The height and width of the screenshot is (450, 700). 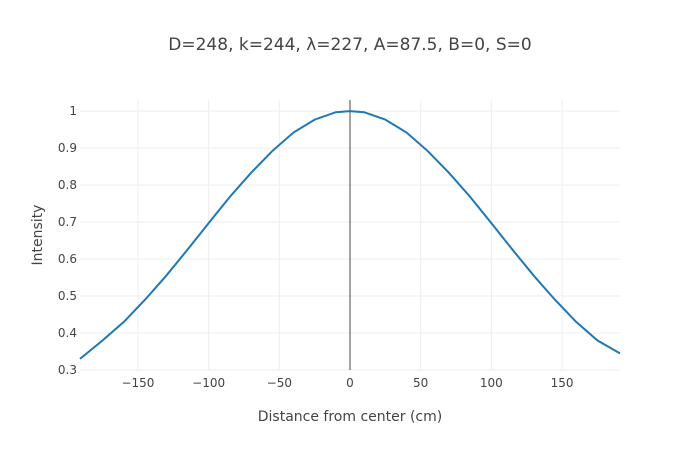 What do you see at coordinates (67, 296) in the screenshot?
I see `y-tick-label: 0.5` at bounding box center [67, 296].